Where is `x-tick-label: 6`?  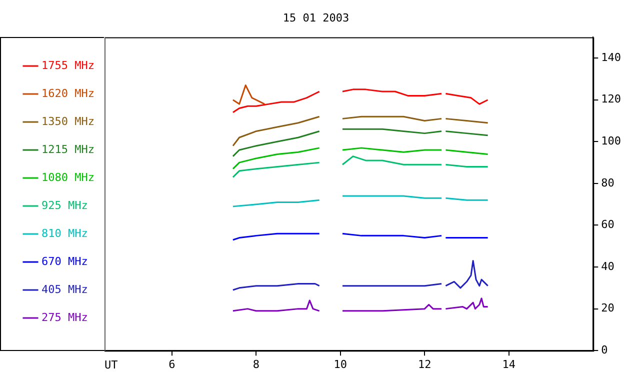 x-tick-label: 6 is located at coordinates (172, 365).